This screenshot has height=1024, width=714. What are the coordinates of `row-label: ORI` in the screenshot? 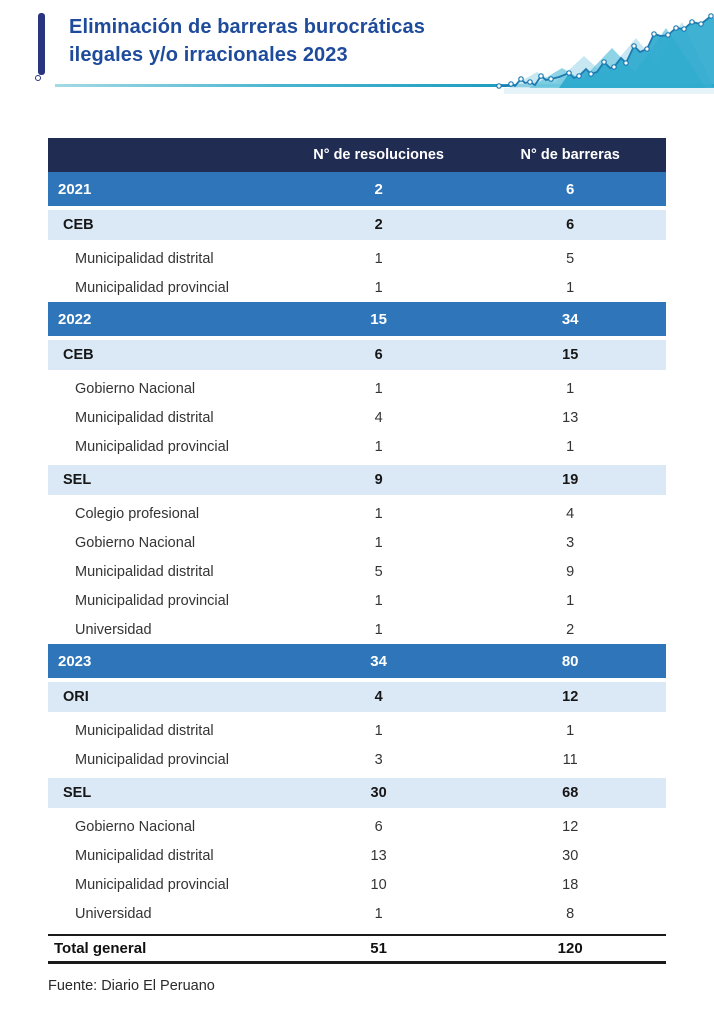 It's located at (76, 697).